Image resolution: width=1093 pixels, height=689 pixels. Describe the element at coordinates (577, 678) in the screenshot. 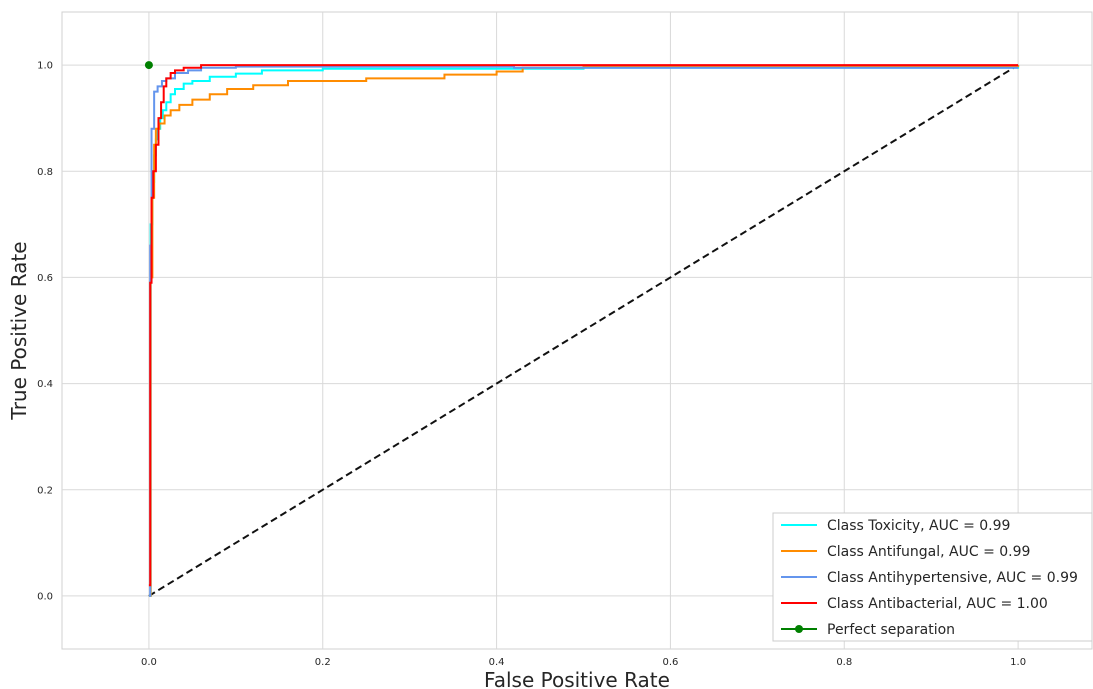

I see `x-axis-label: False Positive Rate` at that location.